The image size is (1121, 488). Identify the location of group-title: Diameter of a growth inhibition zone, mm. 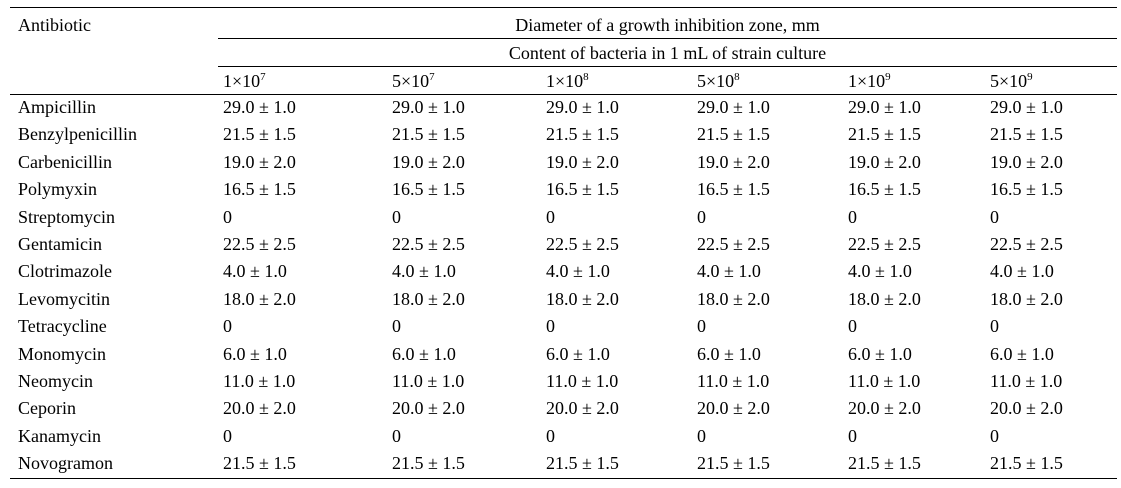
(667, 25).